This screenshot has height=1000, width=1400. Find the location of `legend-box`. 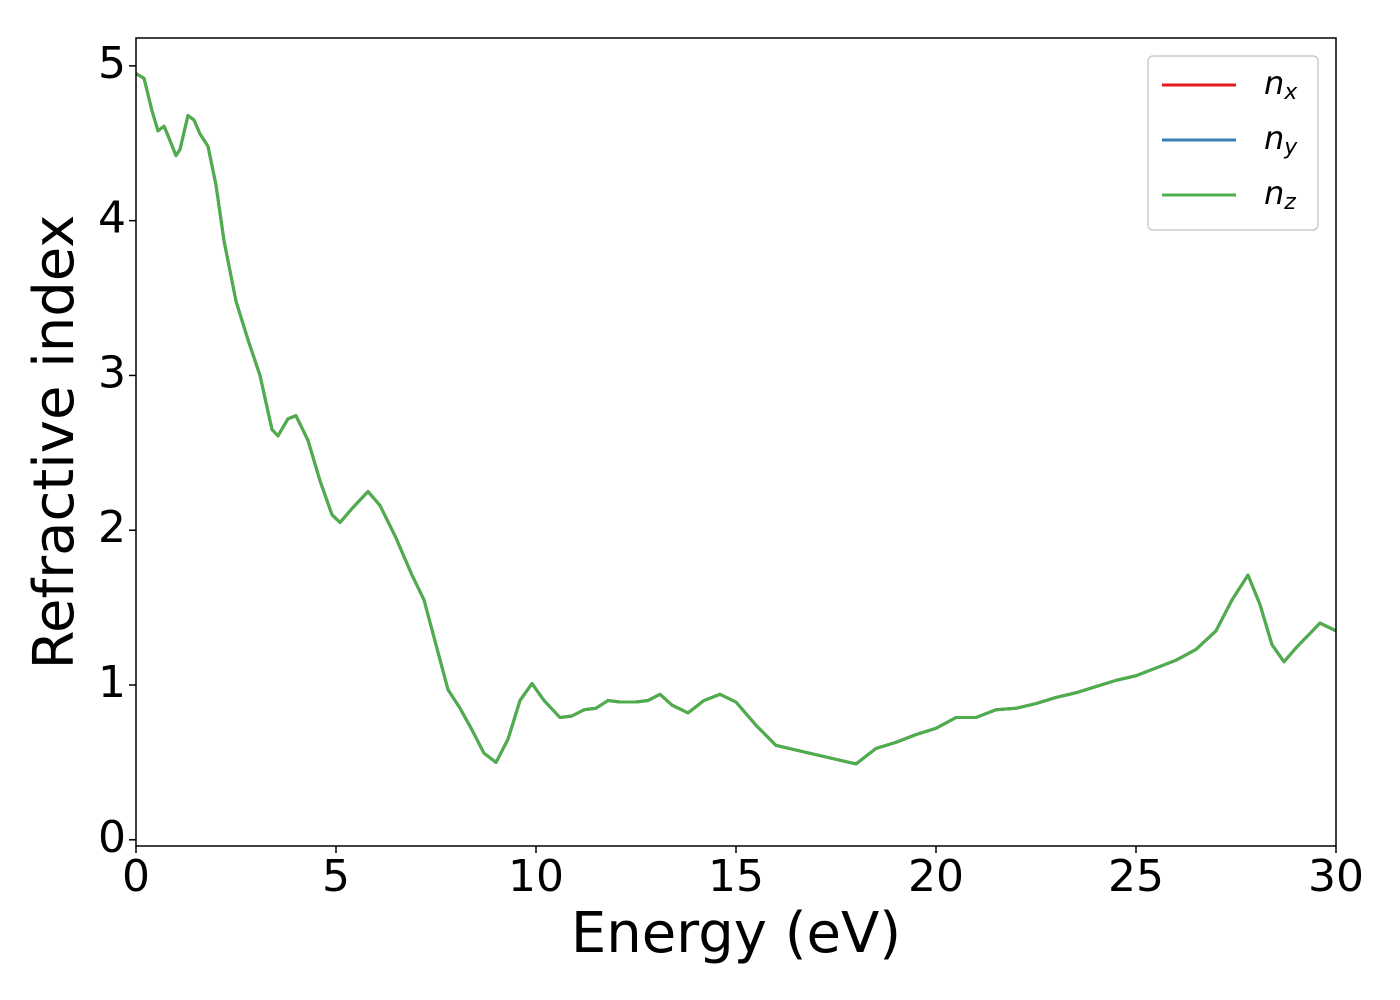

legend-box is located at coordinates (1233, 143).